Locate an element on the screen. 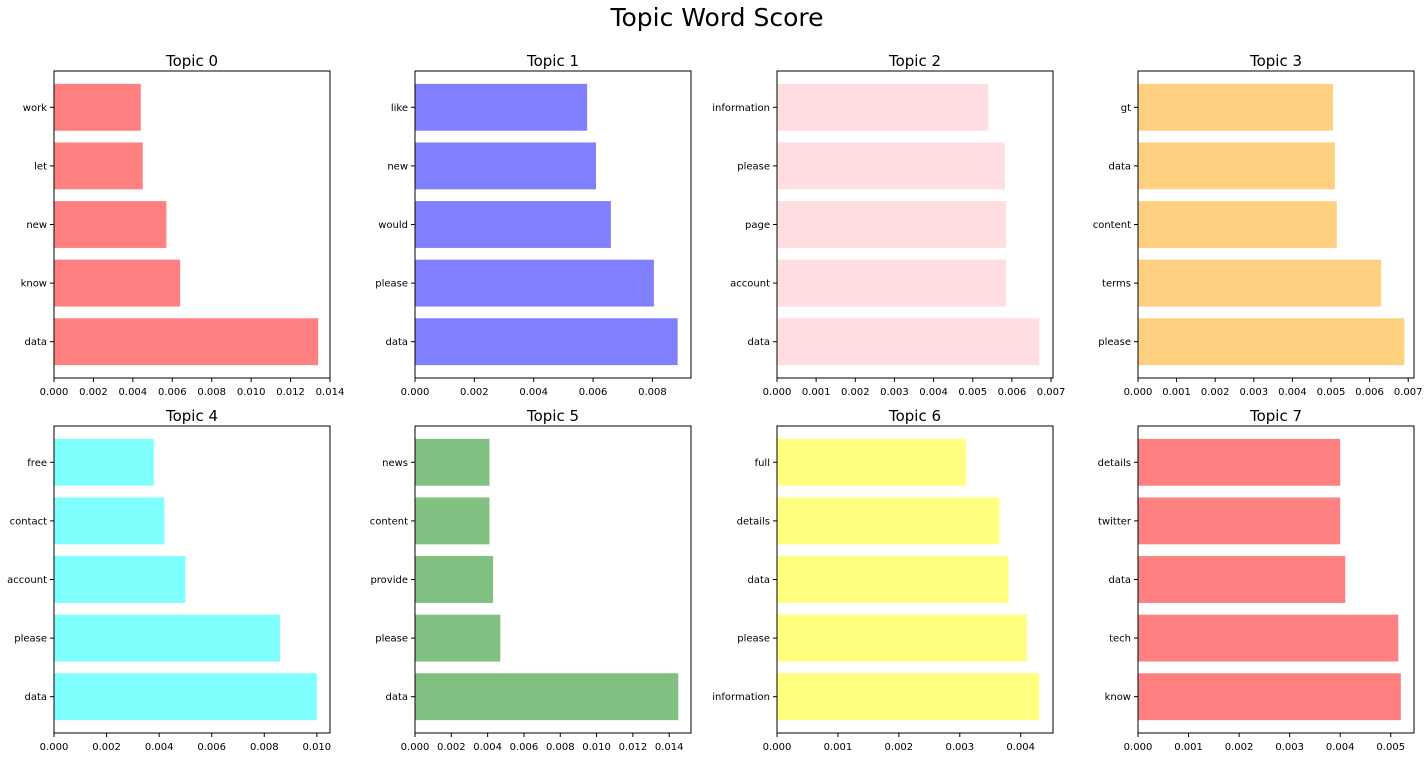 This screenshot has height=759, width=1424. y-tick-label: gt is located at coordinates (1126, 108).